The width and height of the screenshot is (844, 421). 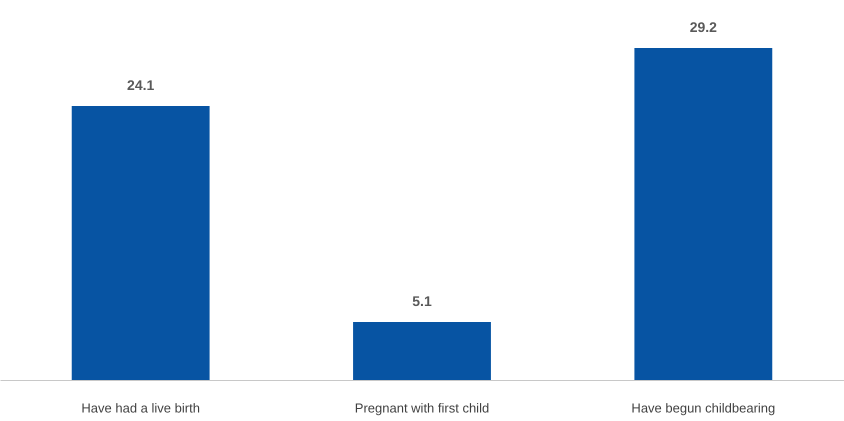 What do you see at coordinates (704, 27) in the screenshot?
I see `data-label: 29.2` at bounding box center [704, 27].